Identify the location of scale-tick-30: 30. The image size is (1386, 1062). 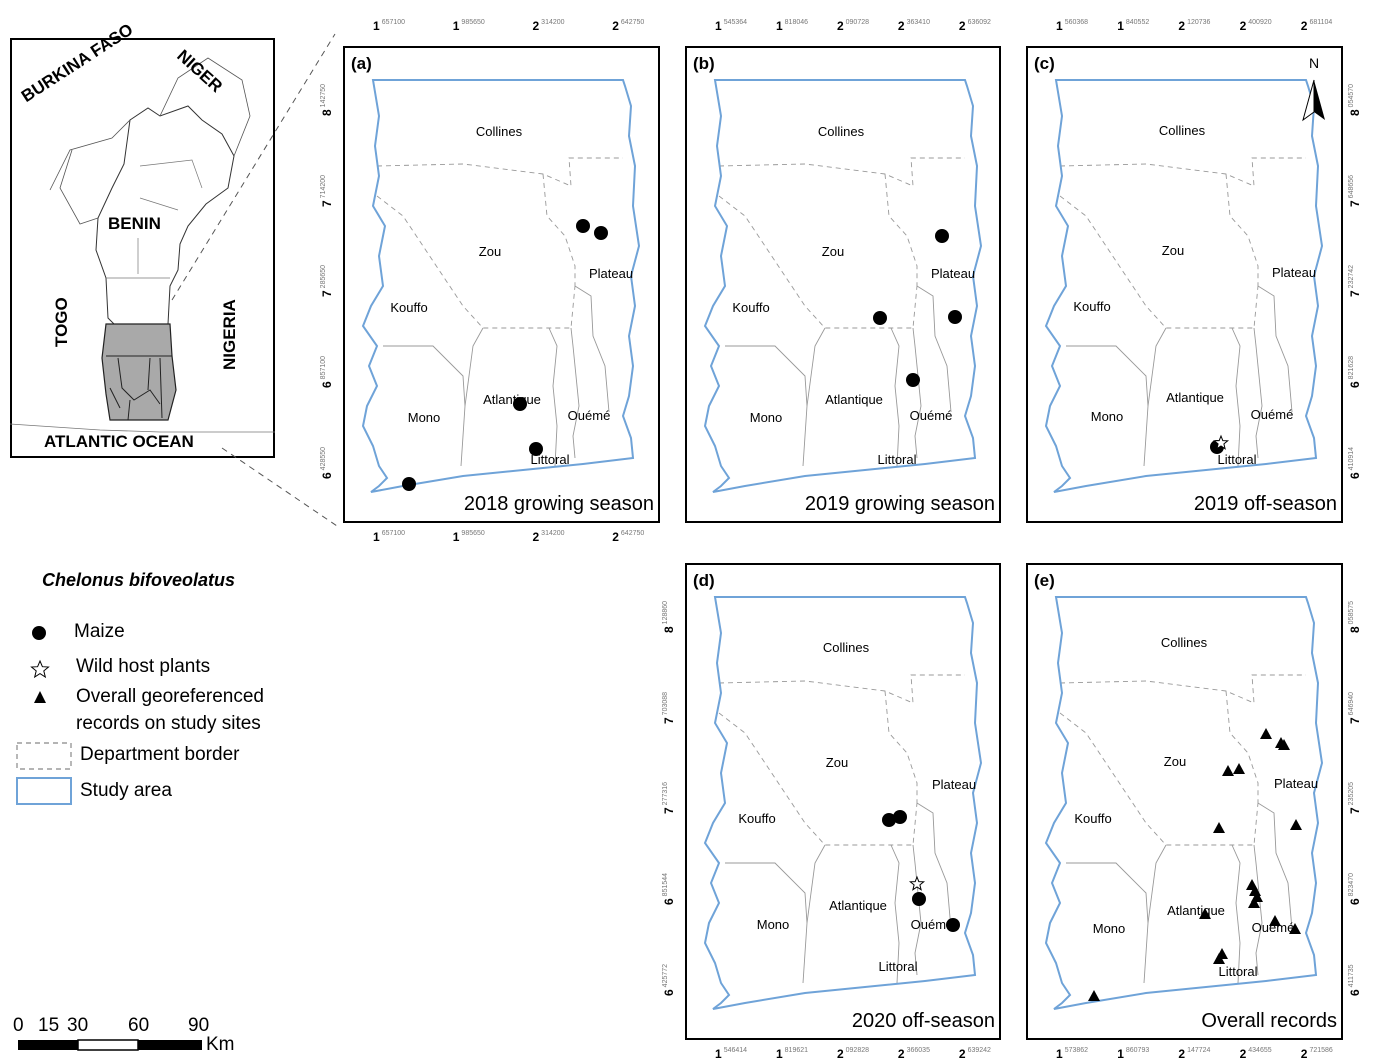
(78, 1025).